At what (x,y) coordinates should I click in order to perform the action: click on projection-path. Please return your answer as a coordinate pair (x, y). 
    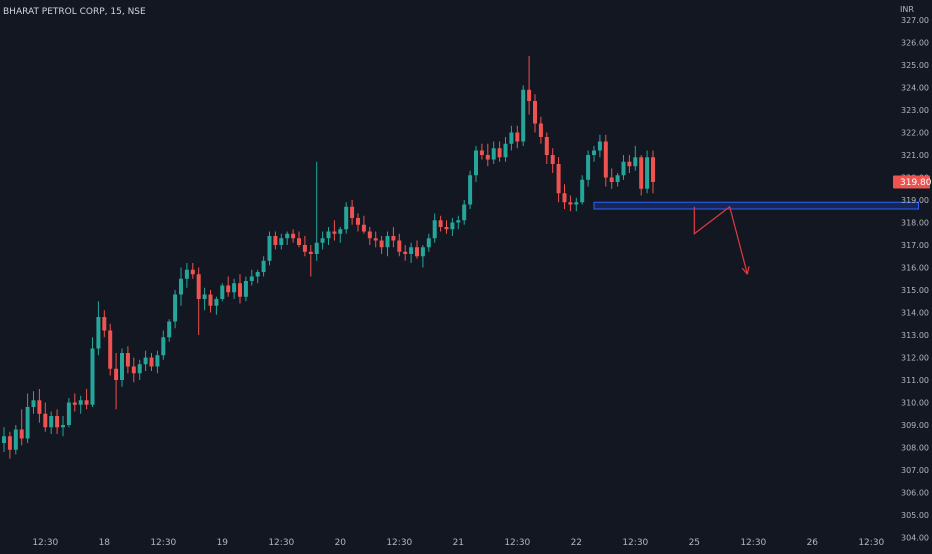
    Looking at the image, I should click on (720, 240).